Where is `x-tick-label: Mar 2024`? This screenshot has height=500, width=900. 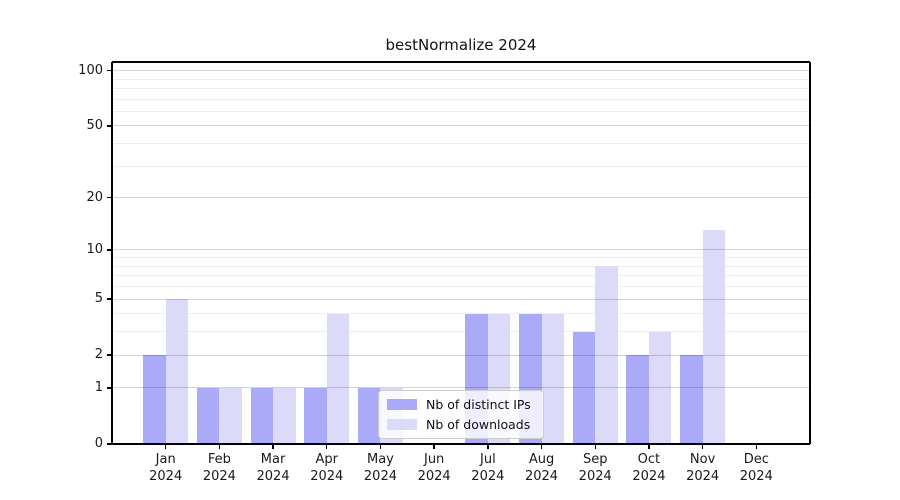 x-tick-label: Mar 2024 is located at coordinates (273, 468).